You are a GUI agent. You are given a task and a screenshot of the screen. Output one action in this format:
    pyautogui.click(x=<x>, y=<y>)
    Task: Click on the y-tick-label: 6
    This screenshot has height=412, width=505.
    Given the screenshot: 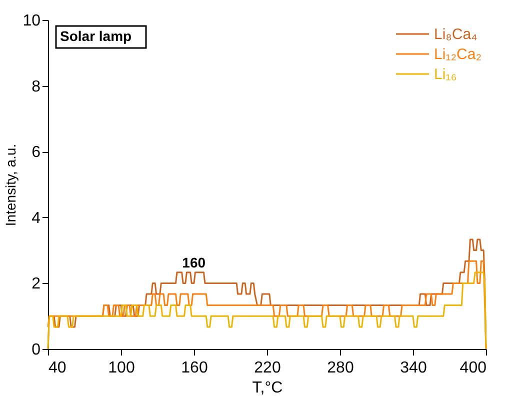 What is the action you would take?
    pyautogui.click(x=36, y=153)
    